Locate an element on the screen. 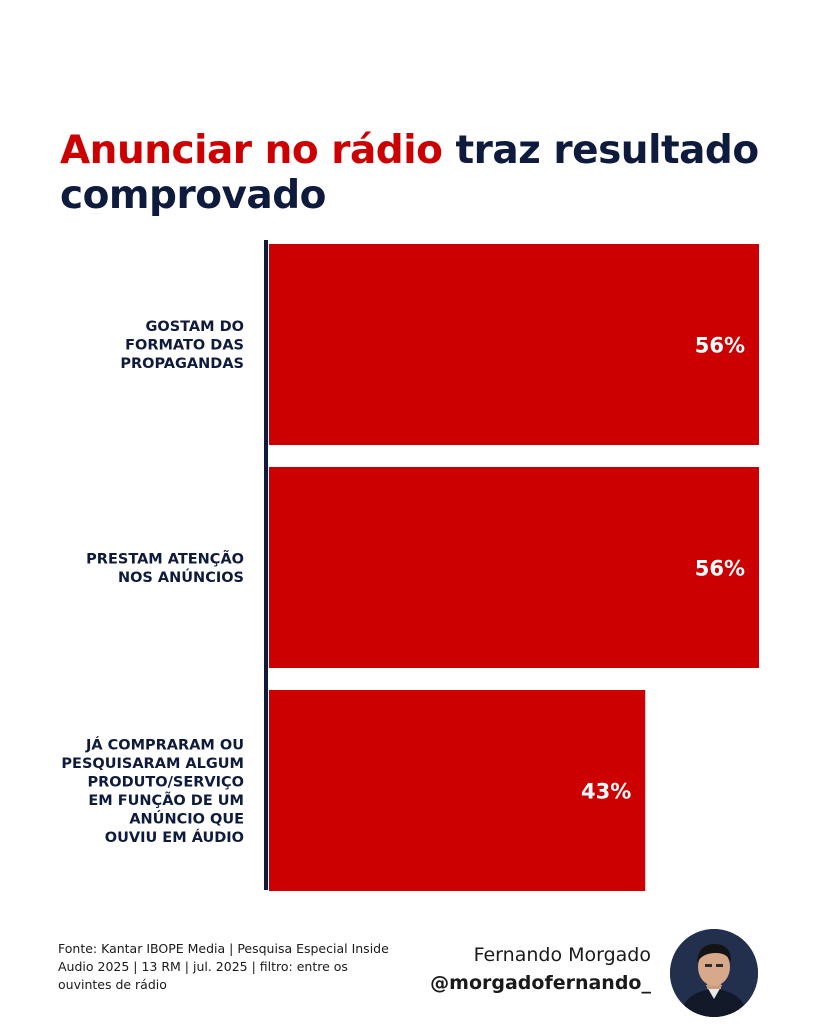 This screenshot has width=819, height=1024. category-label-0: GOSTAM DO FORMATO DAS PROPAGANDAS is located at coordinates (182, 345).